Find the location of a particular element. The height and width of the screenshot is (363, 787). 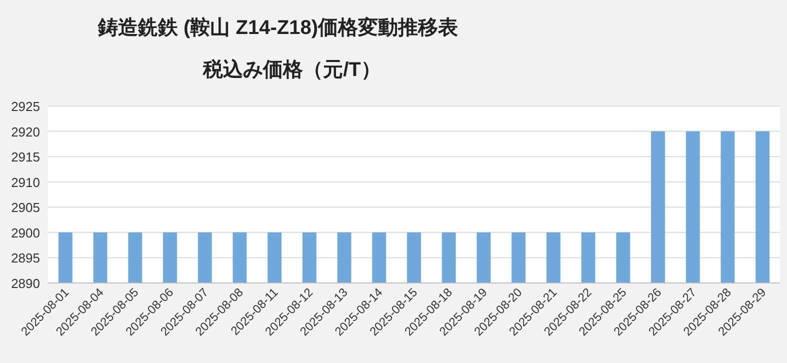

y-tick-label: 2925 is located at coordinates (25, 106).